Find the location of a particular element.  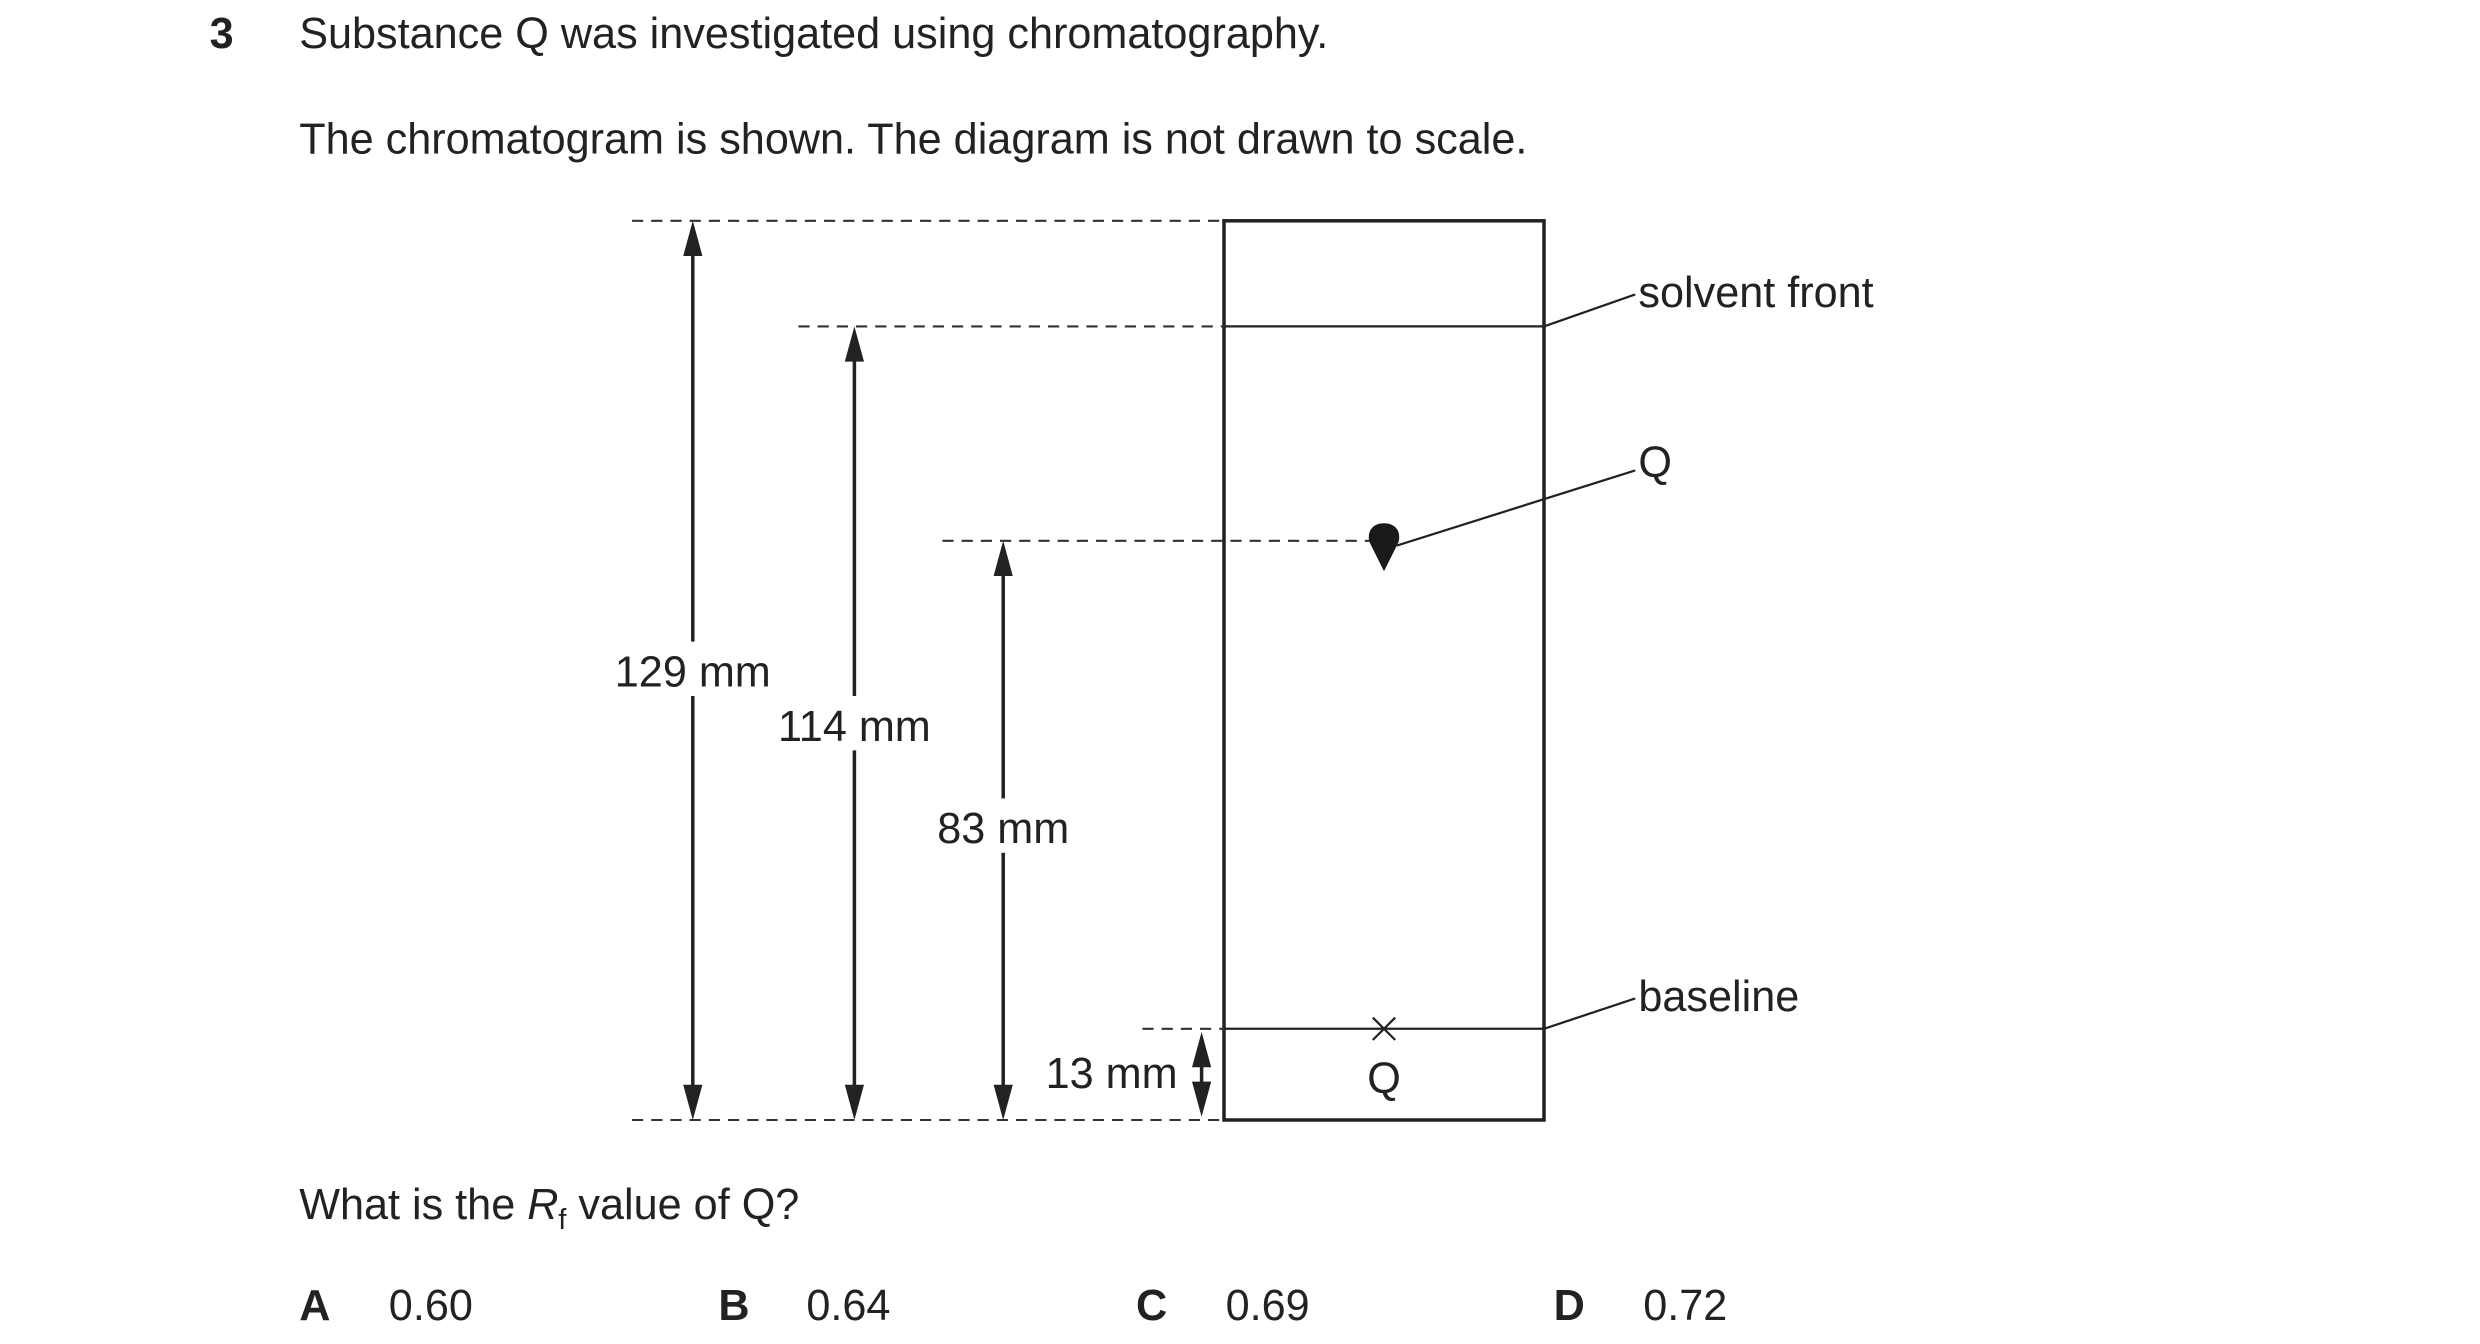

prompt-text: What is the is located at coordinates (413, 1205).